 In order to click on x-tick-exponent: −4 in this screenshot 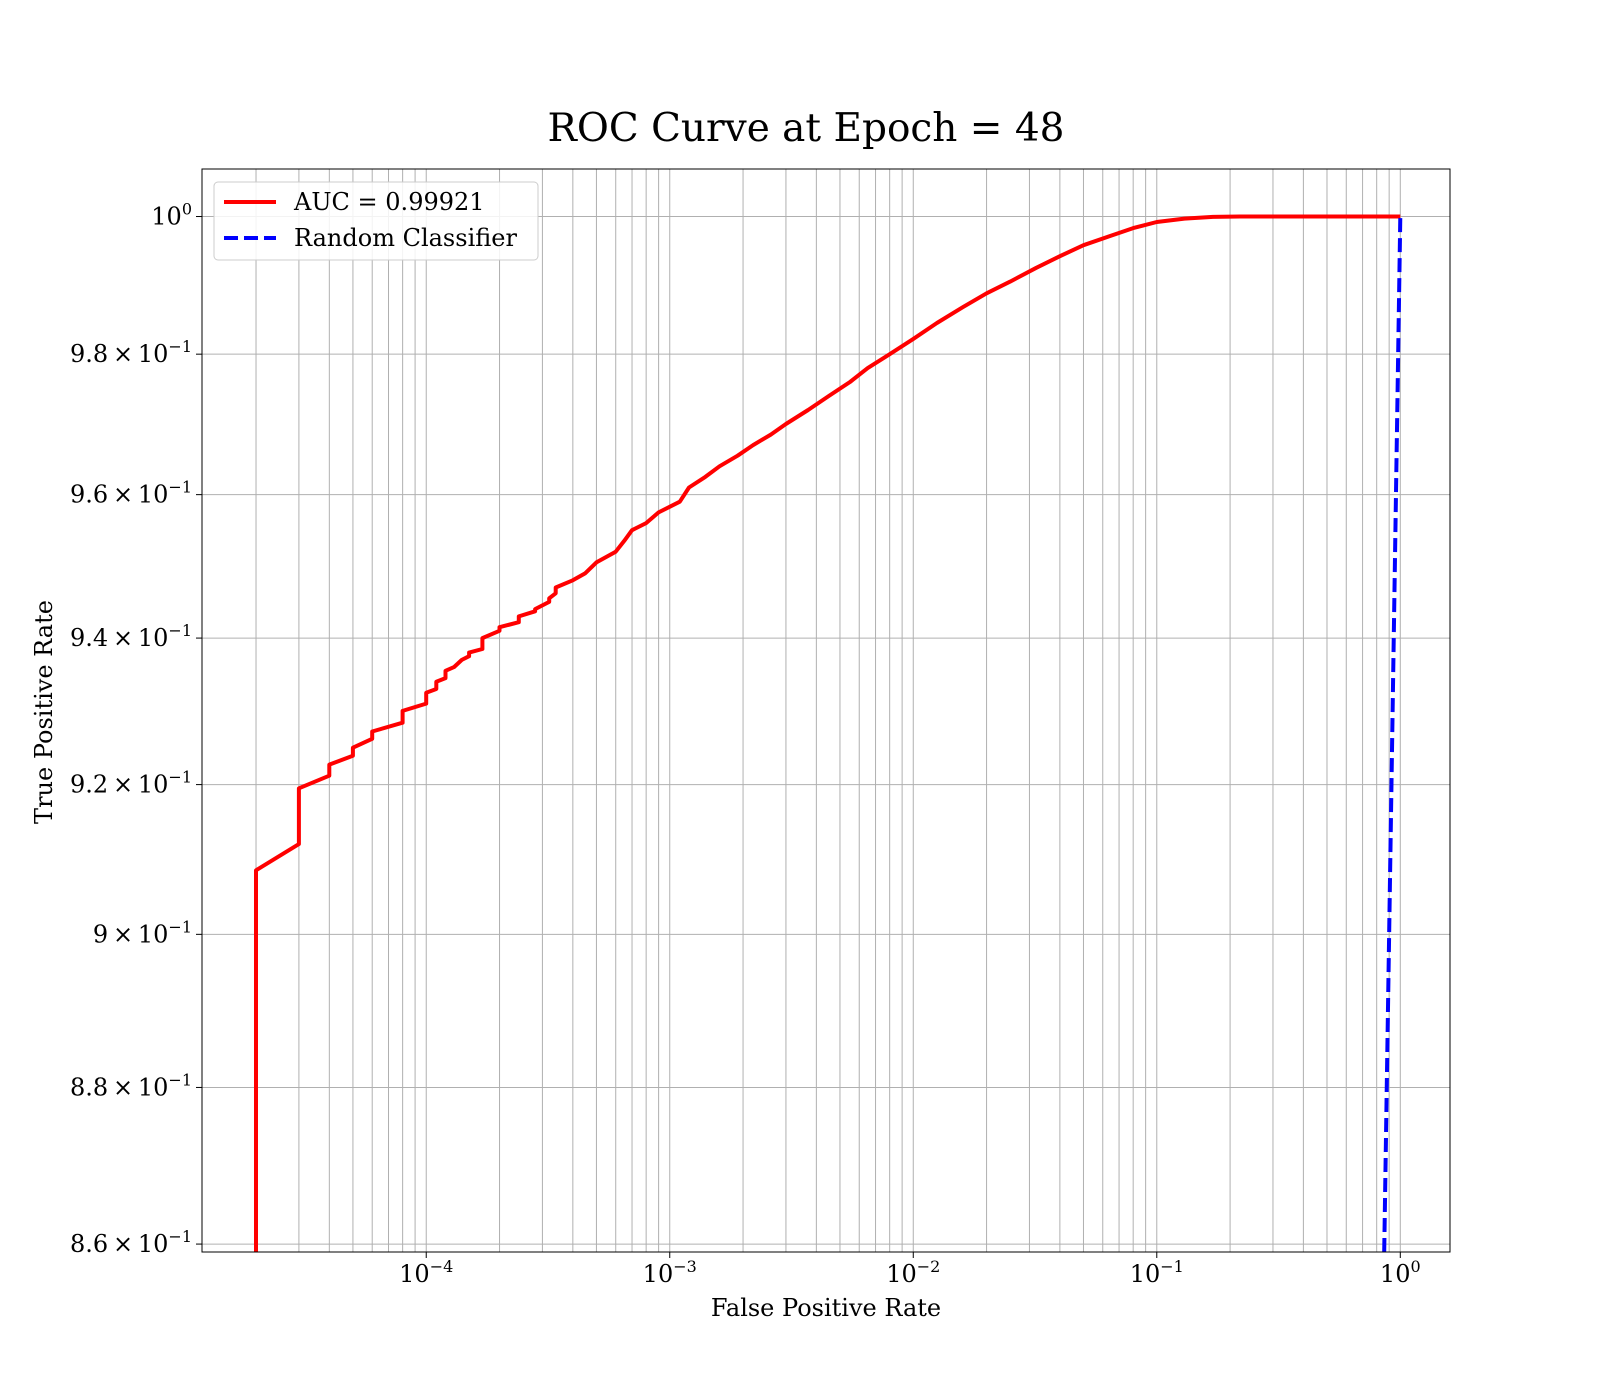, I will do `click(442, 1266)`.